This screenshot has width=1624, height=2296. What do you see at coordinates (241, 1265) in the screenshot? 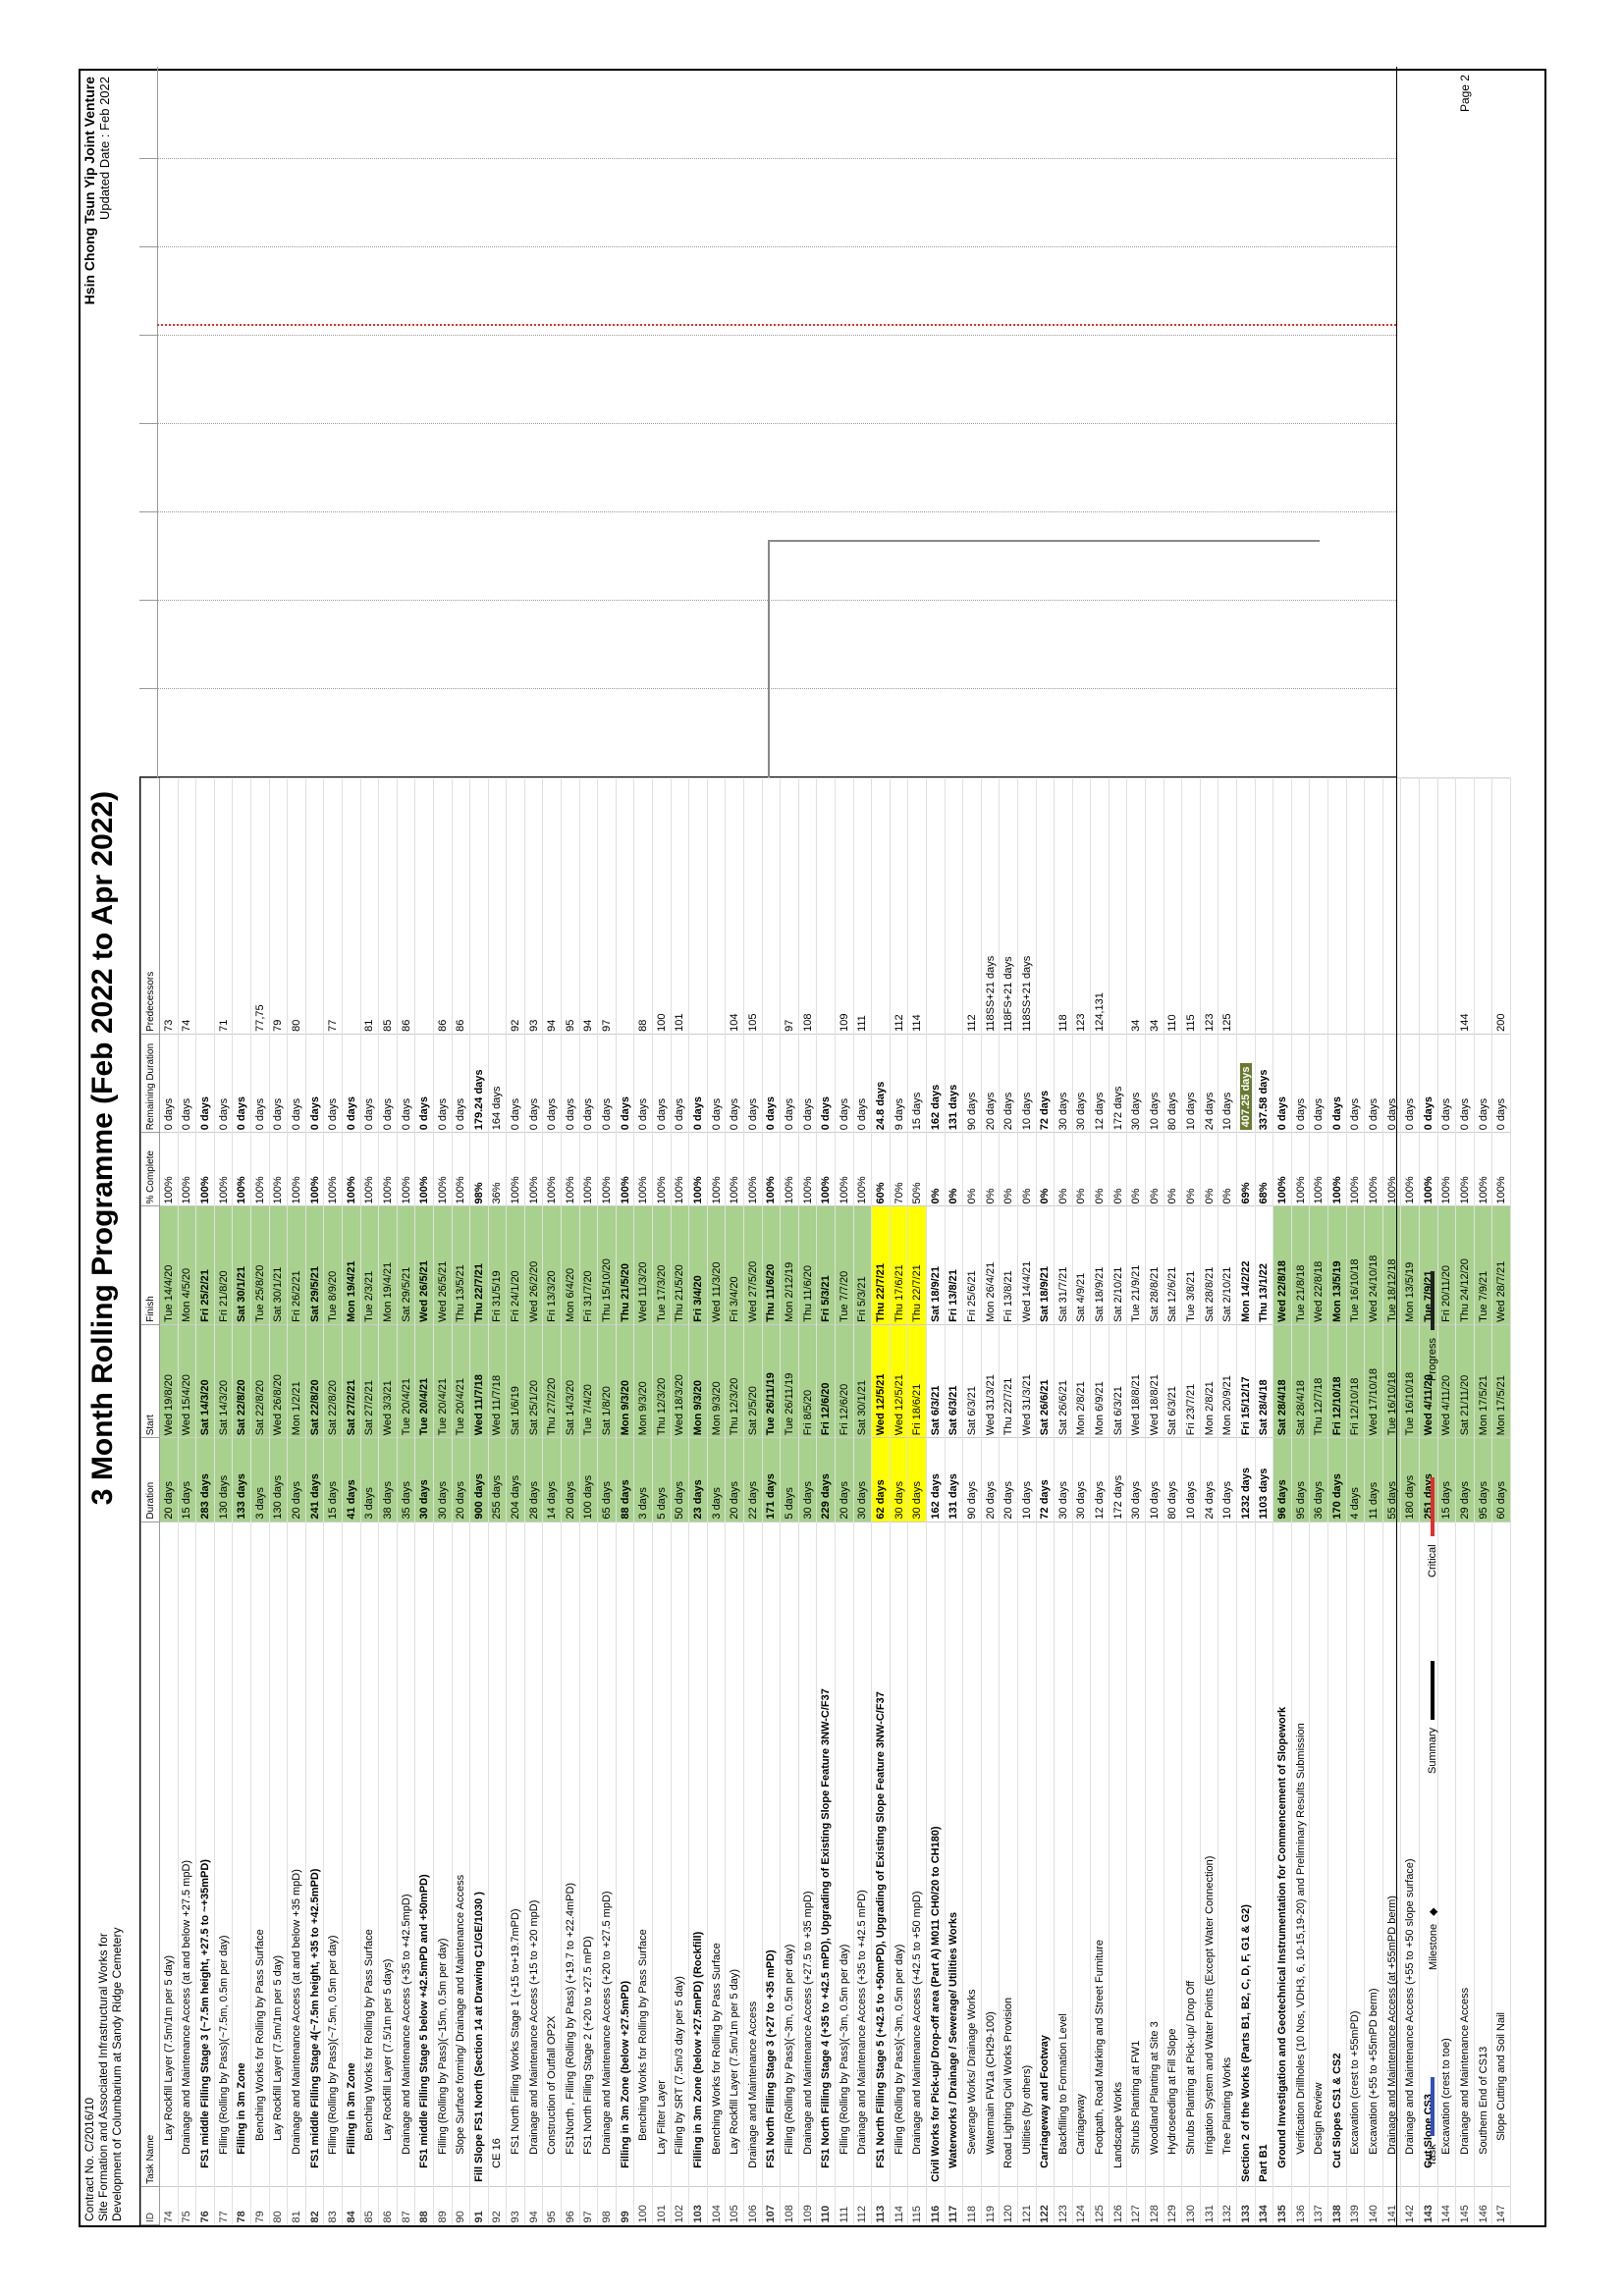
I see `row-finish: Sat 30/1/21` at bounding box center [241, 1265].